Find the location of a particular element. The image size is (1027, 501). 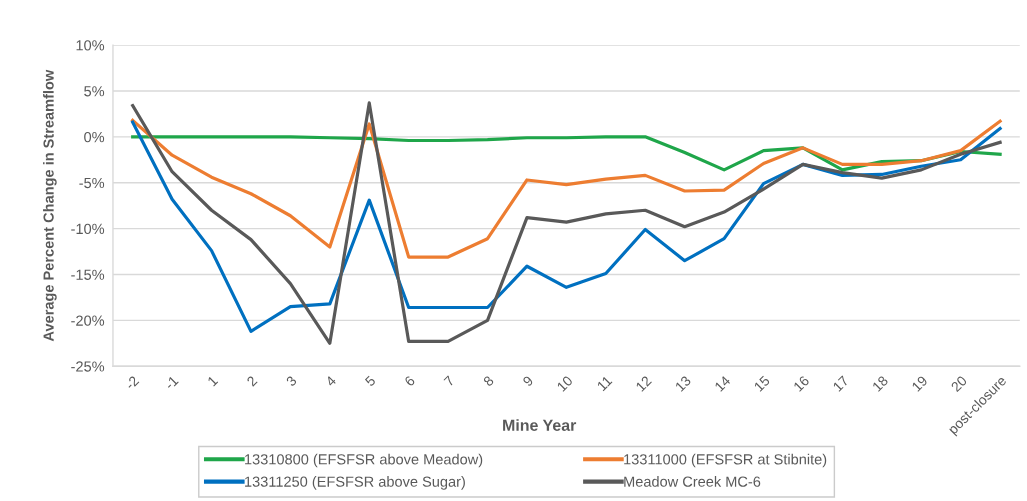

x-tick-label: 18 is located at coordinates (880, 383).